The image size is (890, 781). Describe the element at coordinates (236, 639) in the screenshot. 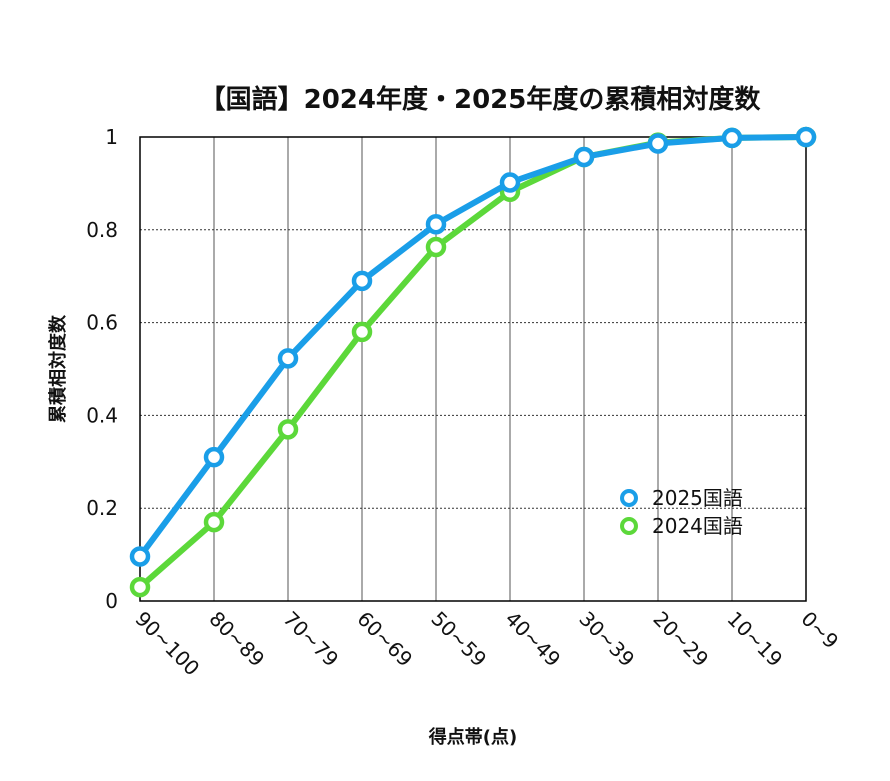

I see `x-tick-label: 80~89` at that location.